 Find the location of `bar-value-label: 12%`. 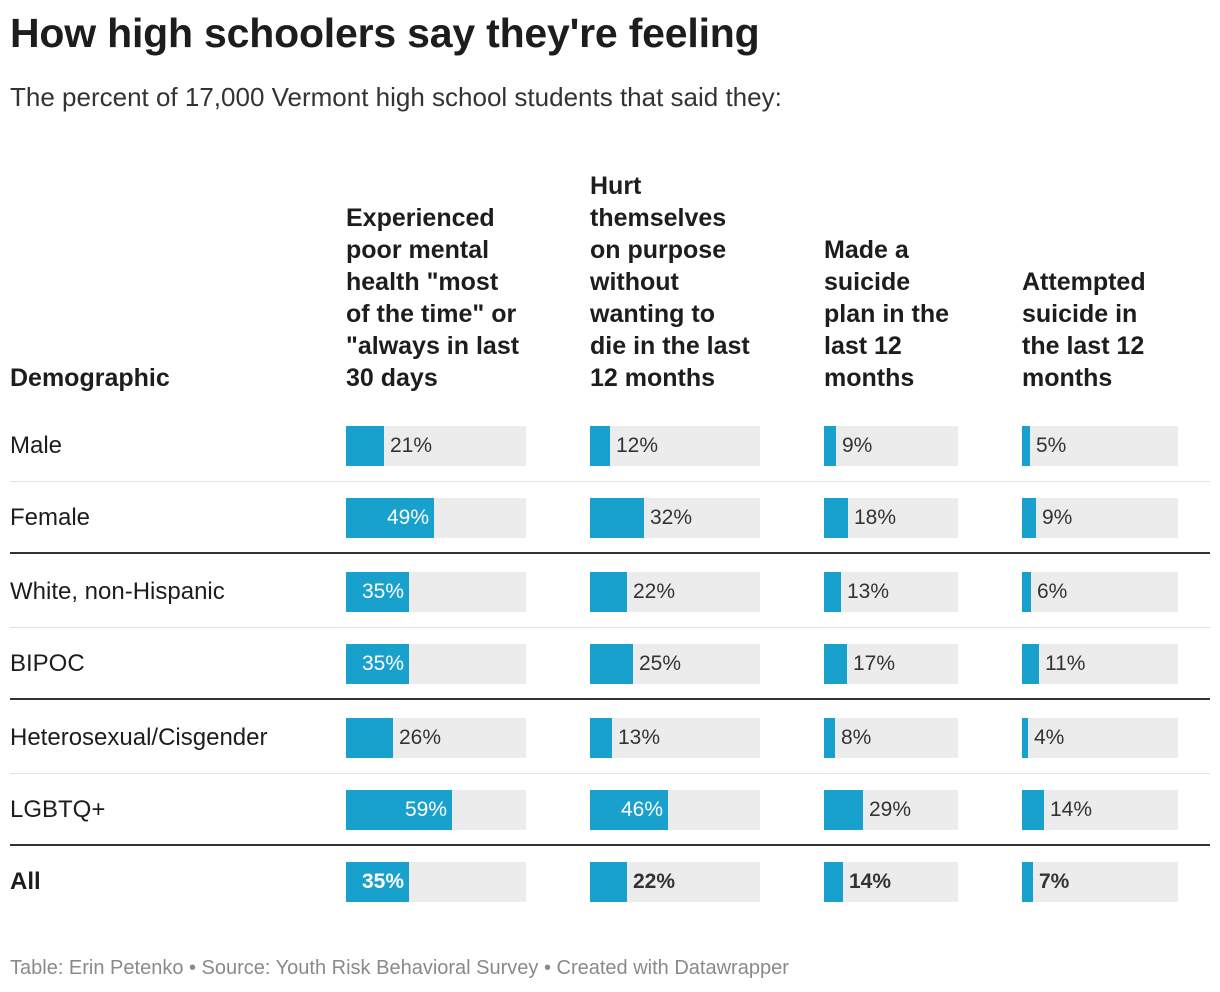

bar-value-label: 12% is located at coordinates (637, 445).